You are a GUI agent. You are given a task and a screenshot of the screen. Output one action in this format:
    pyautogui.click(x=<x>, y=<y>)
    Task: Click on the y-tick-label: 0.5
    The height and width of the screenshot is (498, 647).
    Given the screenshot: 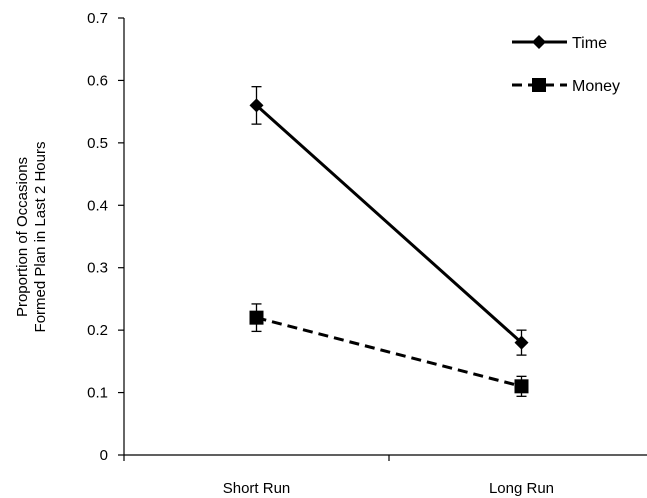 What is the action you would take?
    pyautogui.click(x=97, y=143)
    